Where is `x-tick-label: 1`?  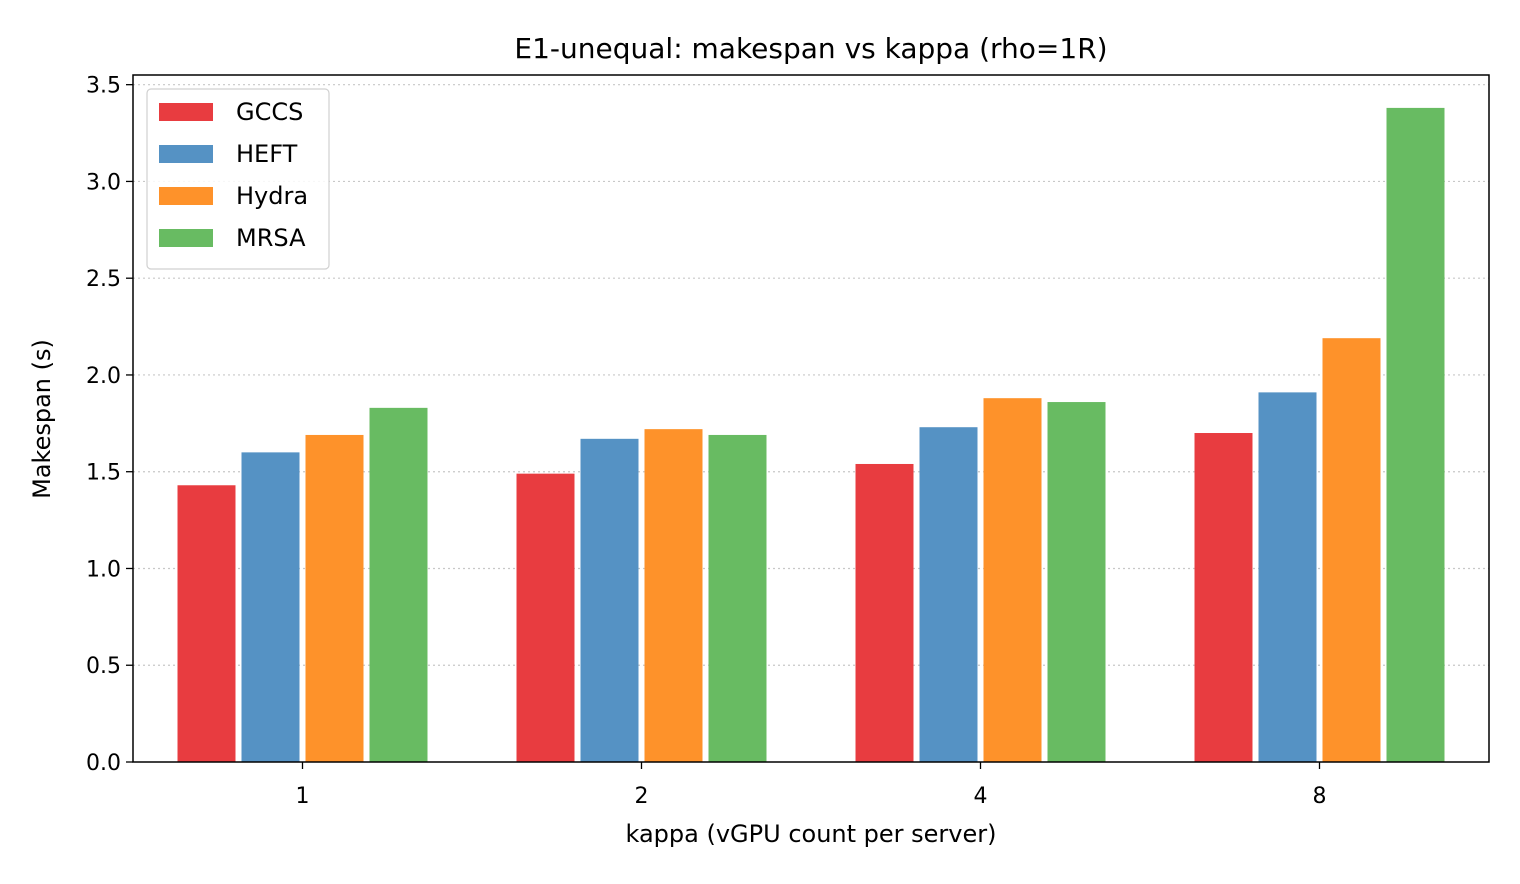
x-tick-label: 1 is located at coordinates (303, 796).